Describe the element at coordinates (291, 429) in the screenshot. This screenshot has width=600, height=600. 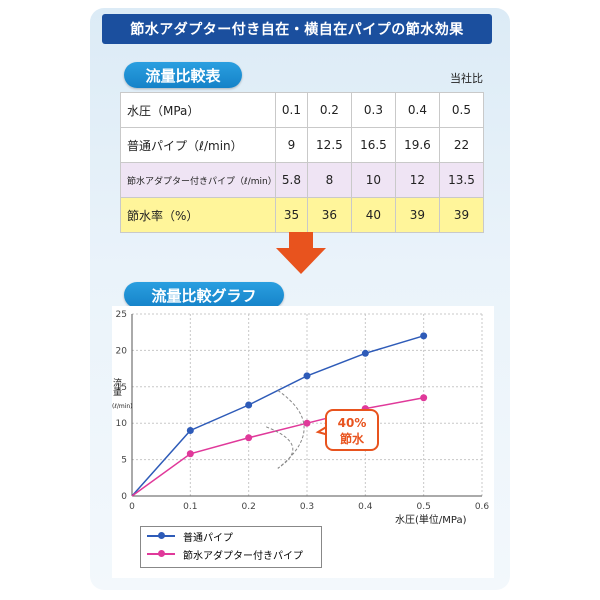
I see `annotation-arc-outer` at that location.